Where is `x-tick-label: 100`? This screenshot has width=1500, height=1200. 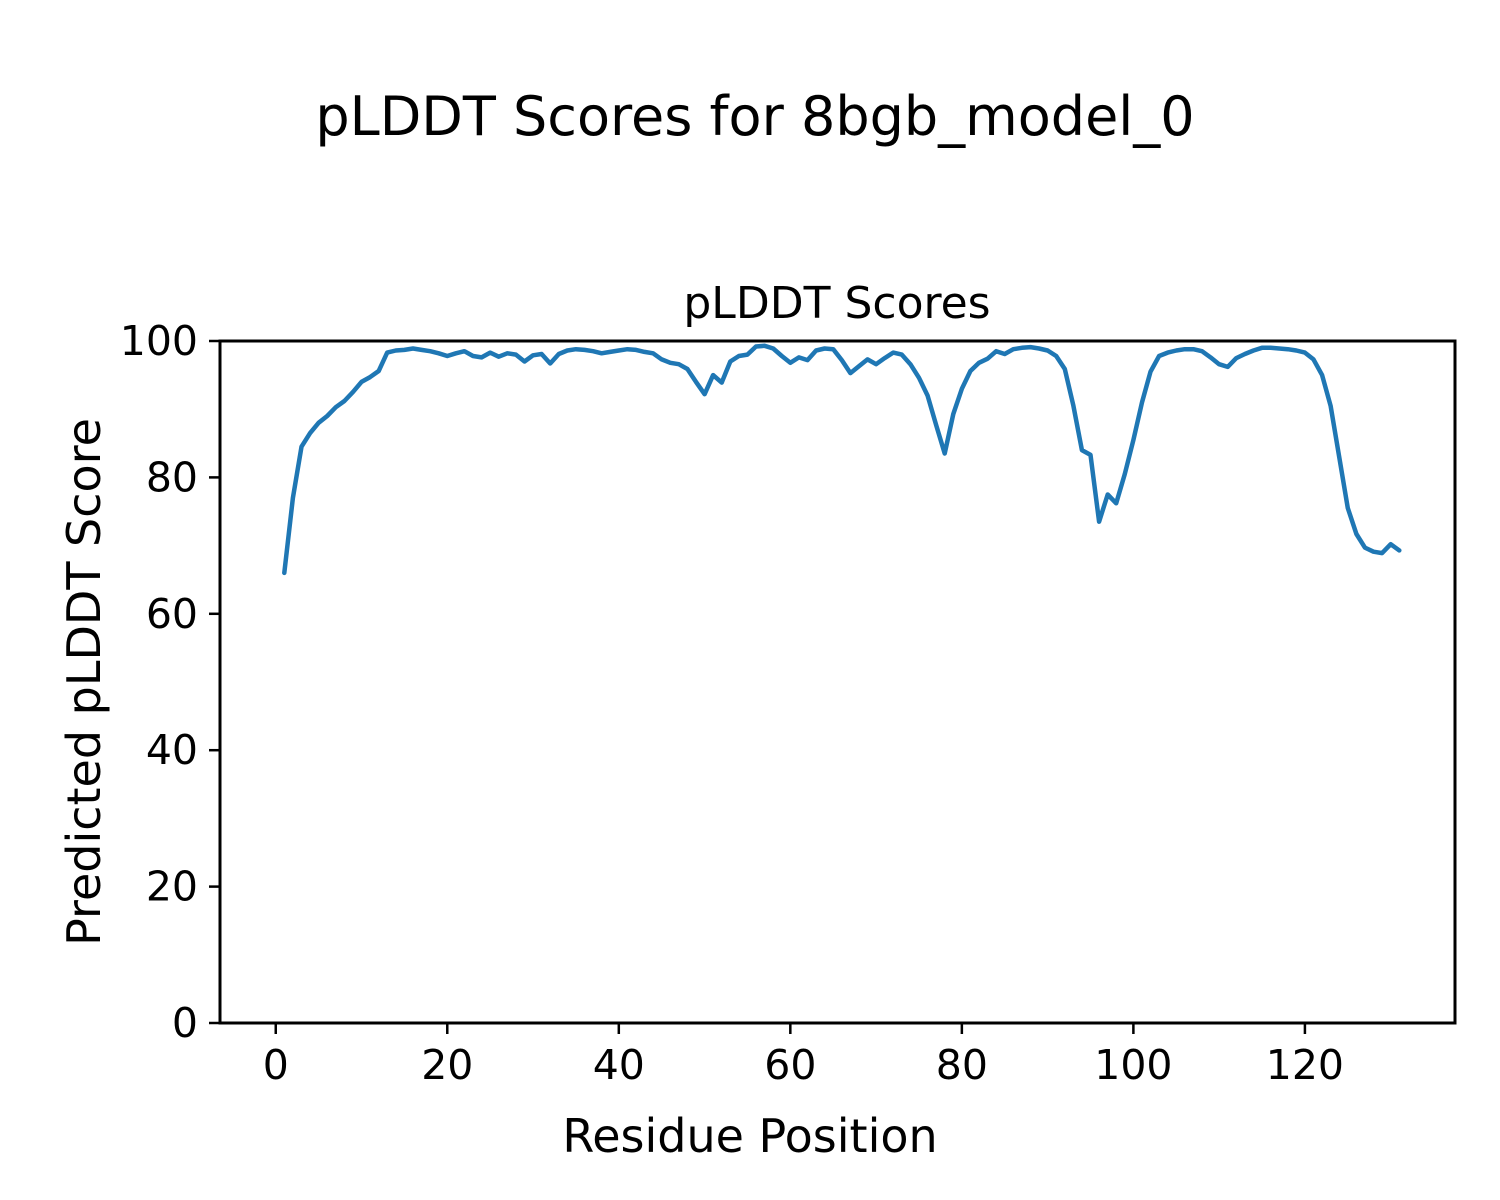
x-tick-label: 100 is located at coordinates (1133, 1065).